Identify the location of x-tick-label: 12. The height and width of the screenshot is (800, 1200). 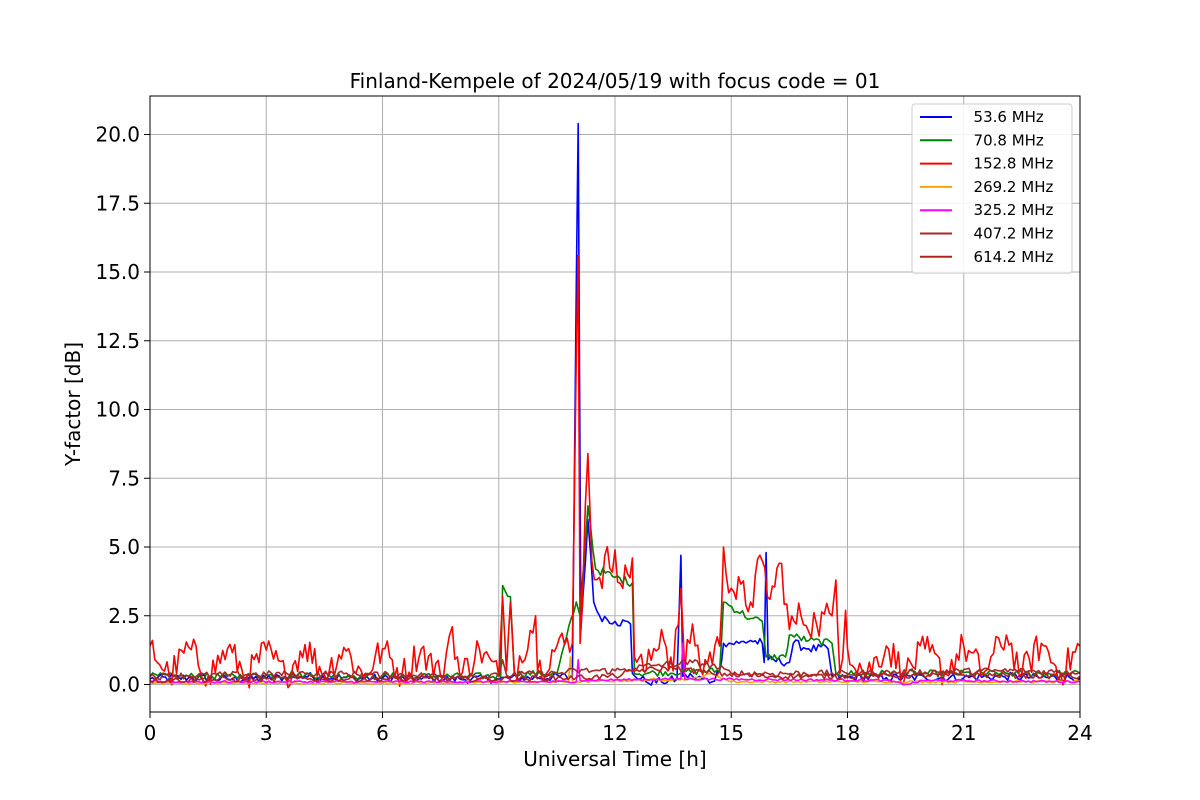
(614, 733).